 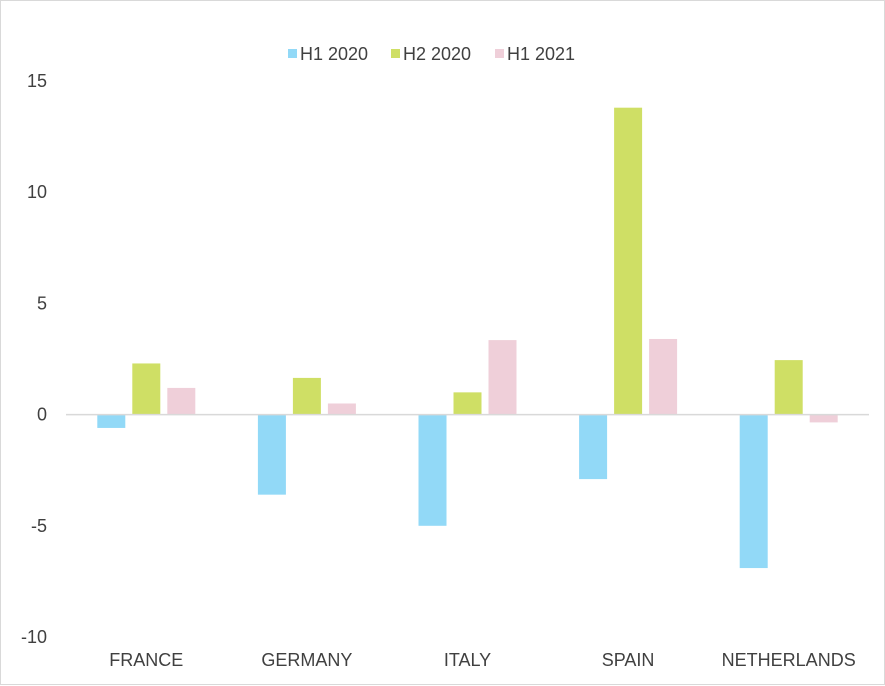 I want to click on legend: H1 2020 H2 2020 H1 2021, so click(x=431, y=54).